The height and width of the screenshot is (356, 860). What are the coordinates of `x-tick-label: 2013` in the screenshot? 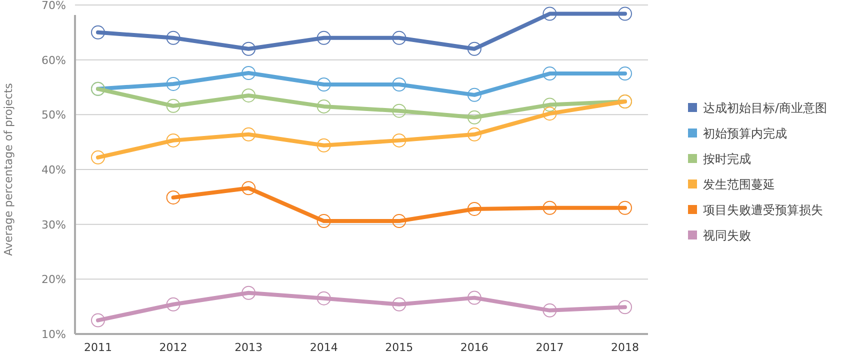 It's located at (248, 347).